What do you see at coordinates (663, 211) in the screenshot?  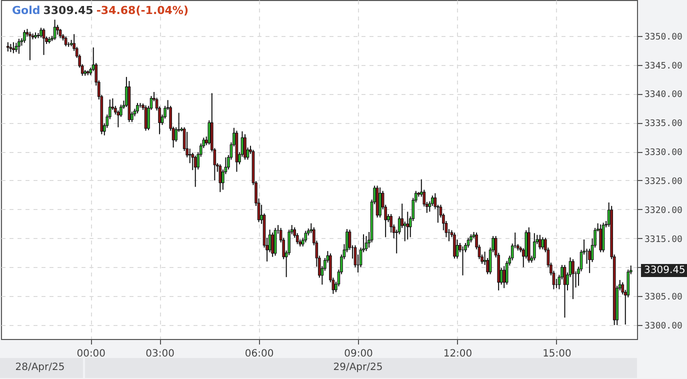 I see `y-tick-label: 3320.00` at bounding box center [663, 211].